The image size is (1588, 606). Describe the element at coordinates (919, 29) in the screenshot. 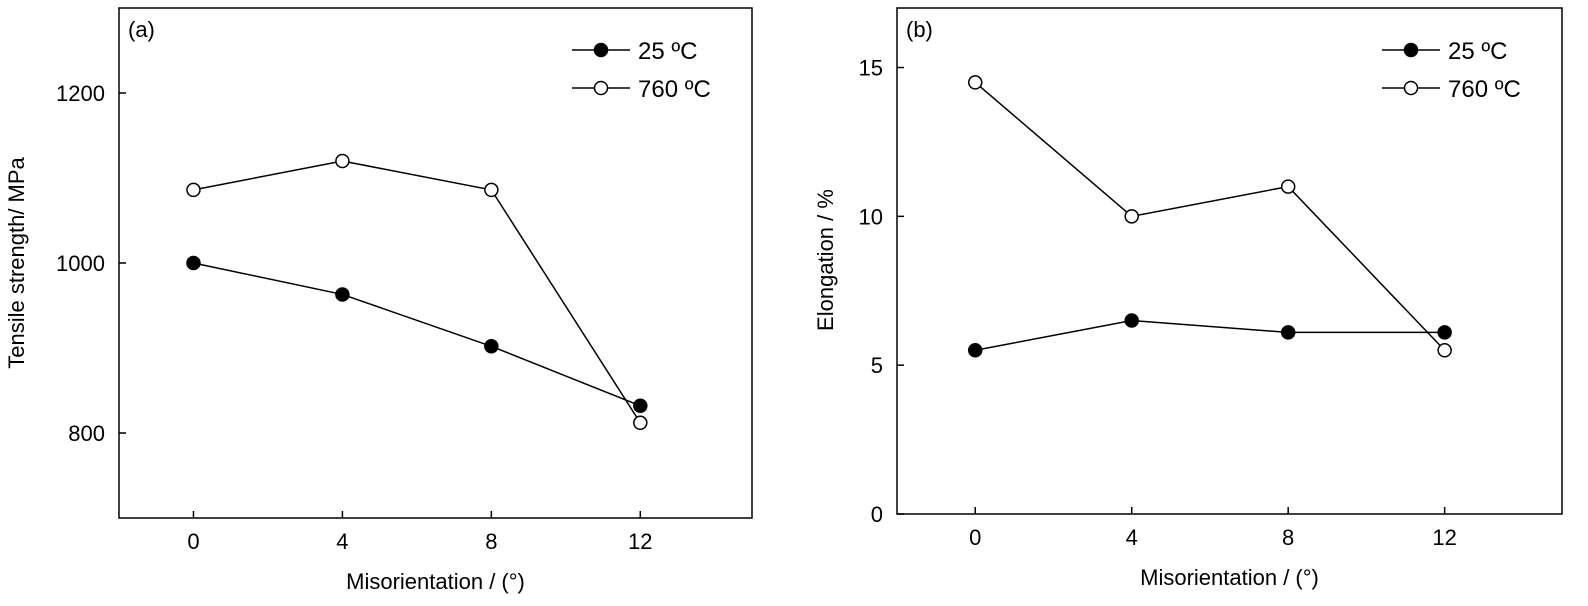

I see `panel-label: (b)` at that location.